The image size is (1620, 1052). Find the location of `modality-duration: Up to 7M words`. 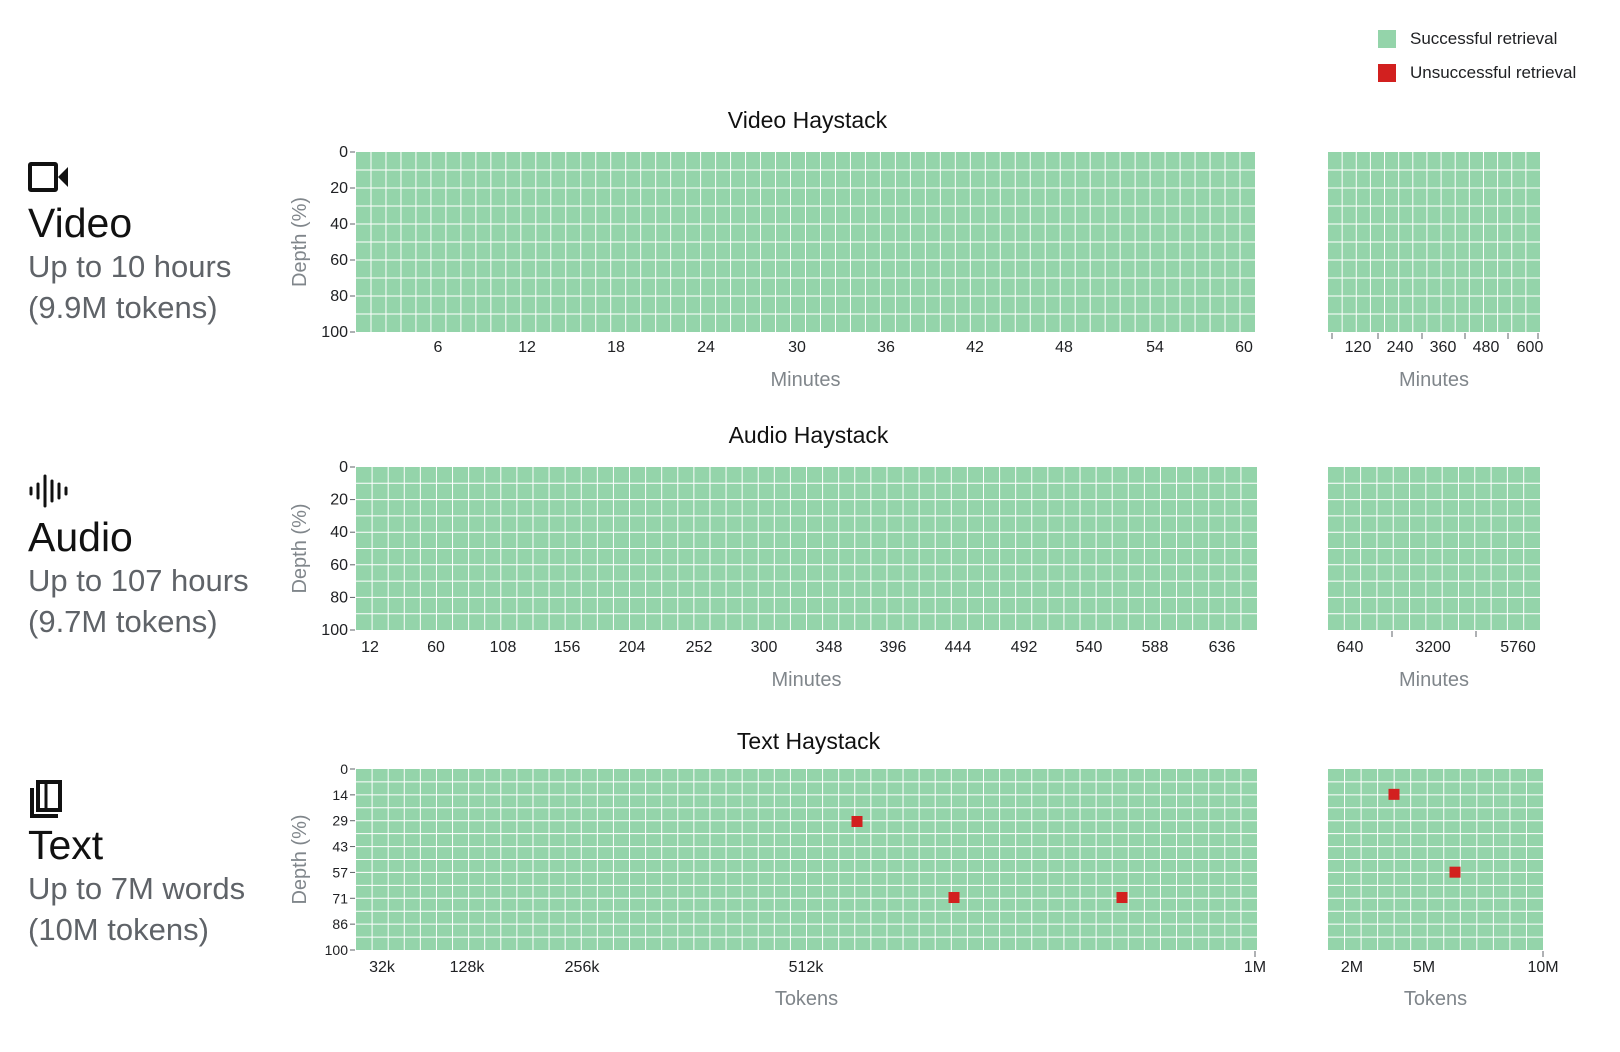

modality-duration: Up to 7M words is located at coordinates (137, 888).